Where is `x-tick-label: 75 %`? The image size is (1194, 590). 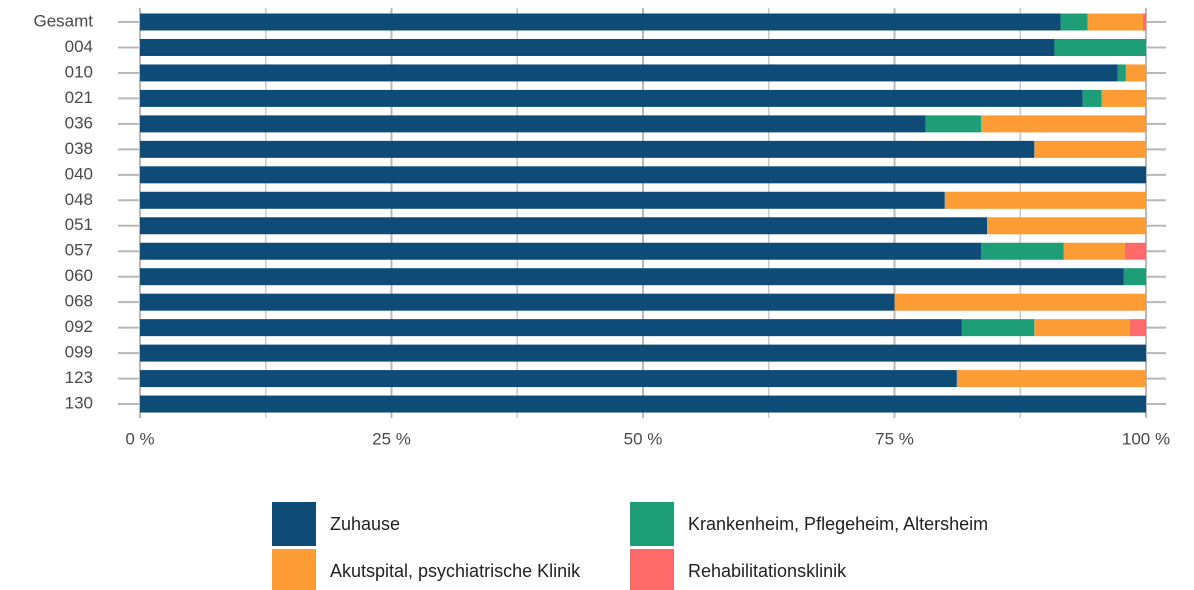 x-tick-label: 75 % is located at coordinates (894, 438).